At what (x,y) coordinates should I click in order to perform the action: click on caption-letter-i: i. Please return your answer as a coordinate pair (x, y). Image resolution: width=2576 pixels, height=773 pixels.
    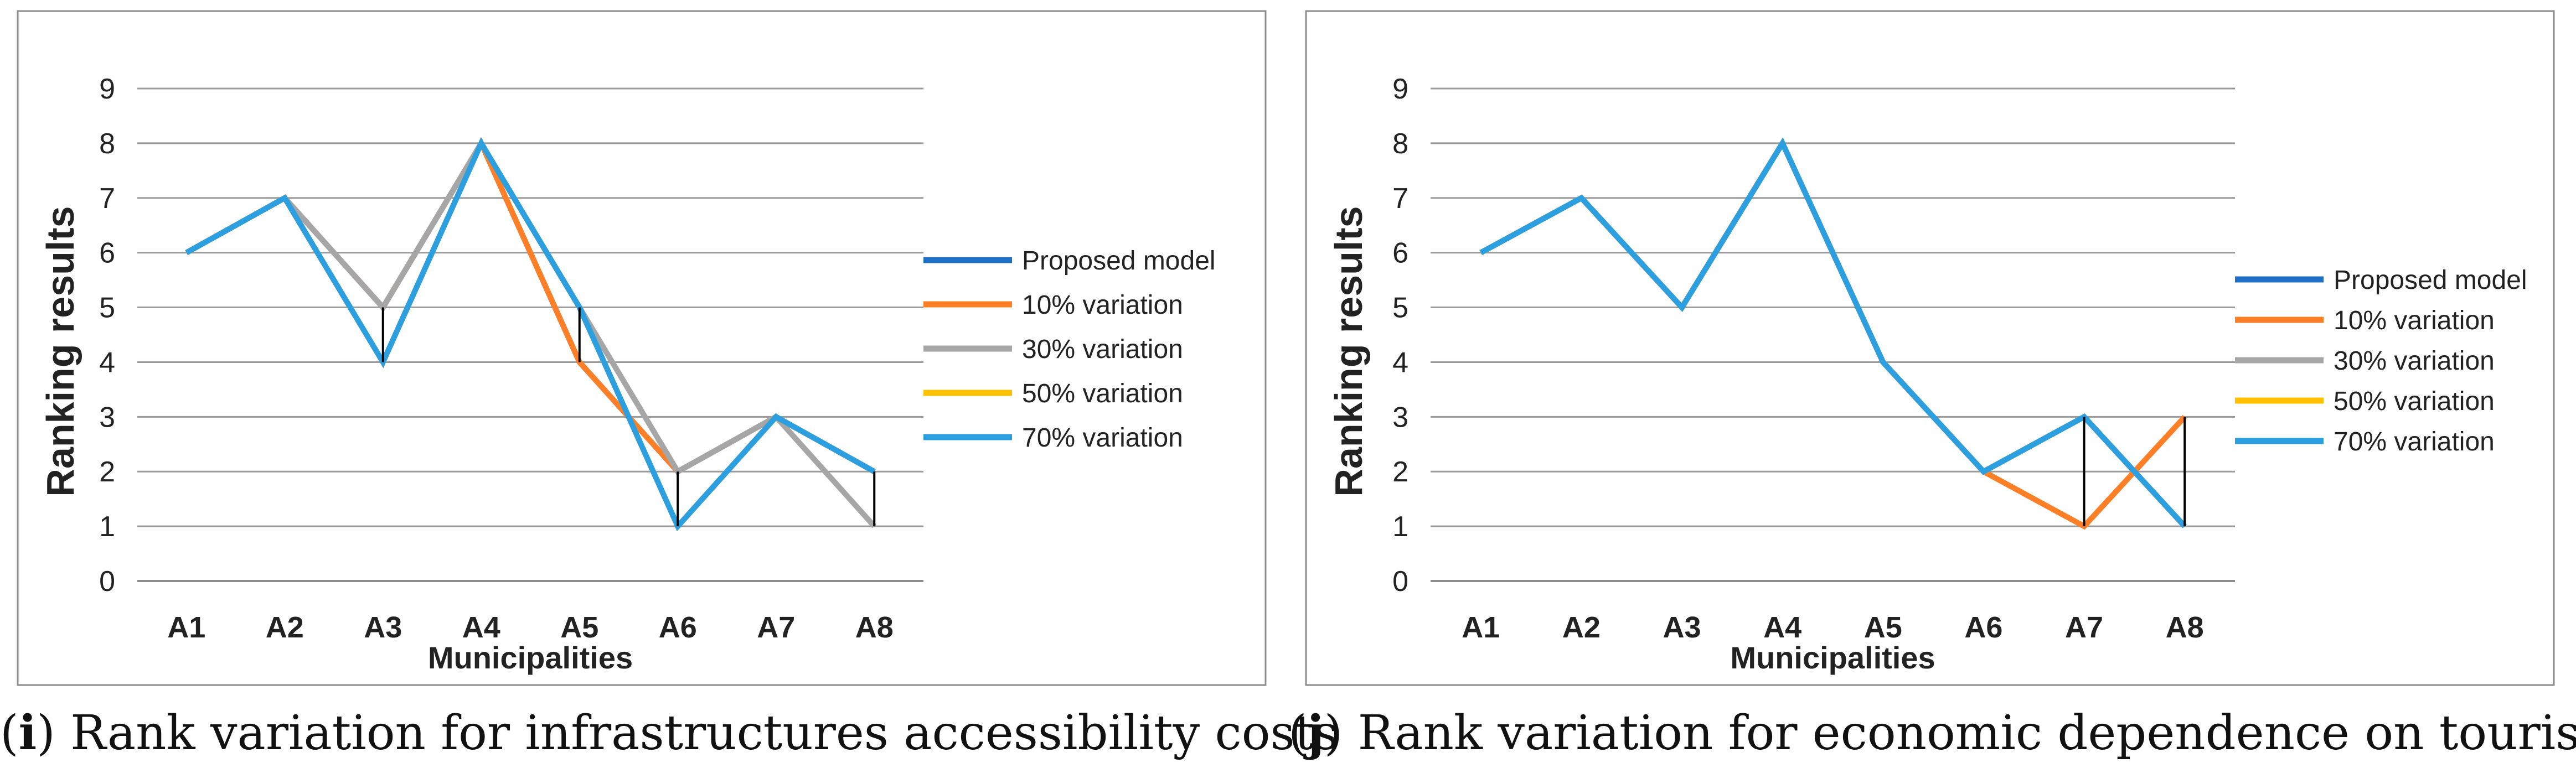
    Looking at the image, I should click on (27, 733).